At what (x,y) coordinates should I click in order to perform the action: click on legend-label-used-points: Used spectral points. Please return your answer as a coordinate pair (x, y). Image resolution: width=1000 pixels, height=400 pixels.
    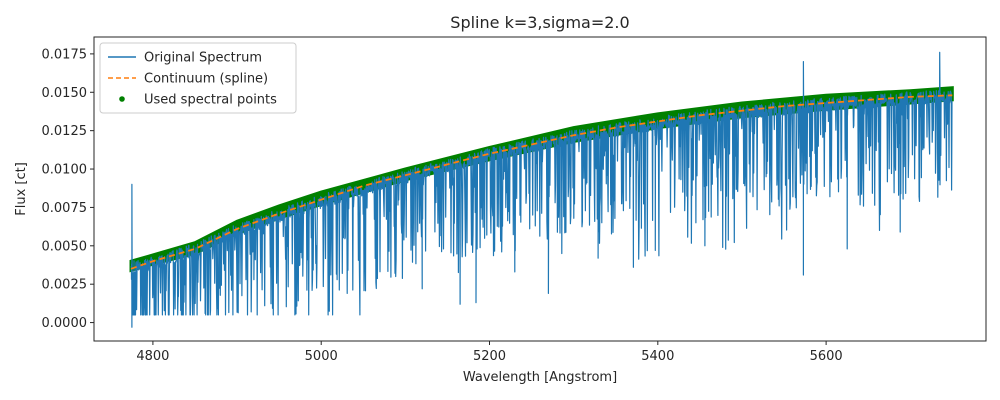
    Looking at the image, I should click on (210, 100).